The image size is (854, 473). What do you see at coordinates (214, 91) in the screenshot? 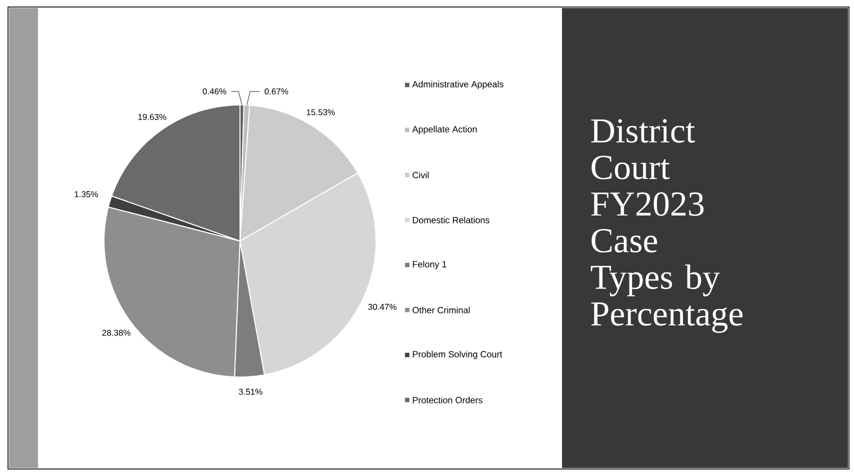
I see `data-label: 0.46%` at bounding box center [214, 91].